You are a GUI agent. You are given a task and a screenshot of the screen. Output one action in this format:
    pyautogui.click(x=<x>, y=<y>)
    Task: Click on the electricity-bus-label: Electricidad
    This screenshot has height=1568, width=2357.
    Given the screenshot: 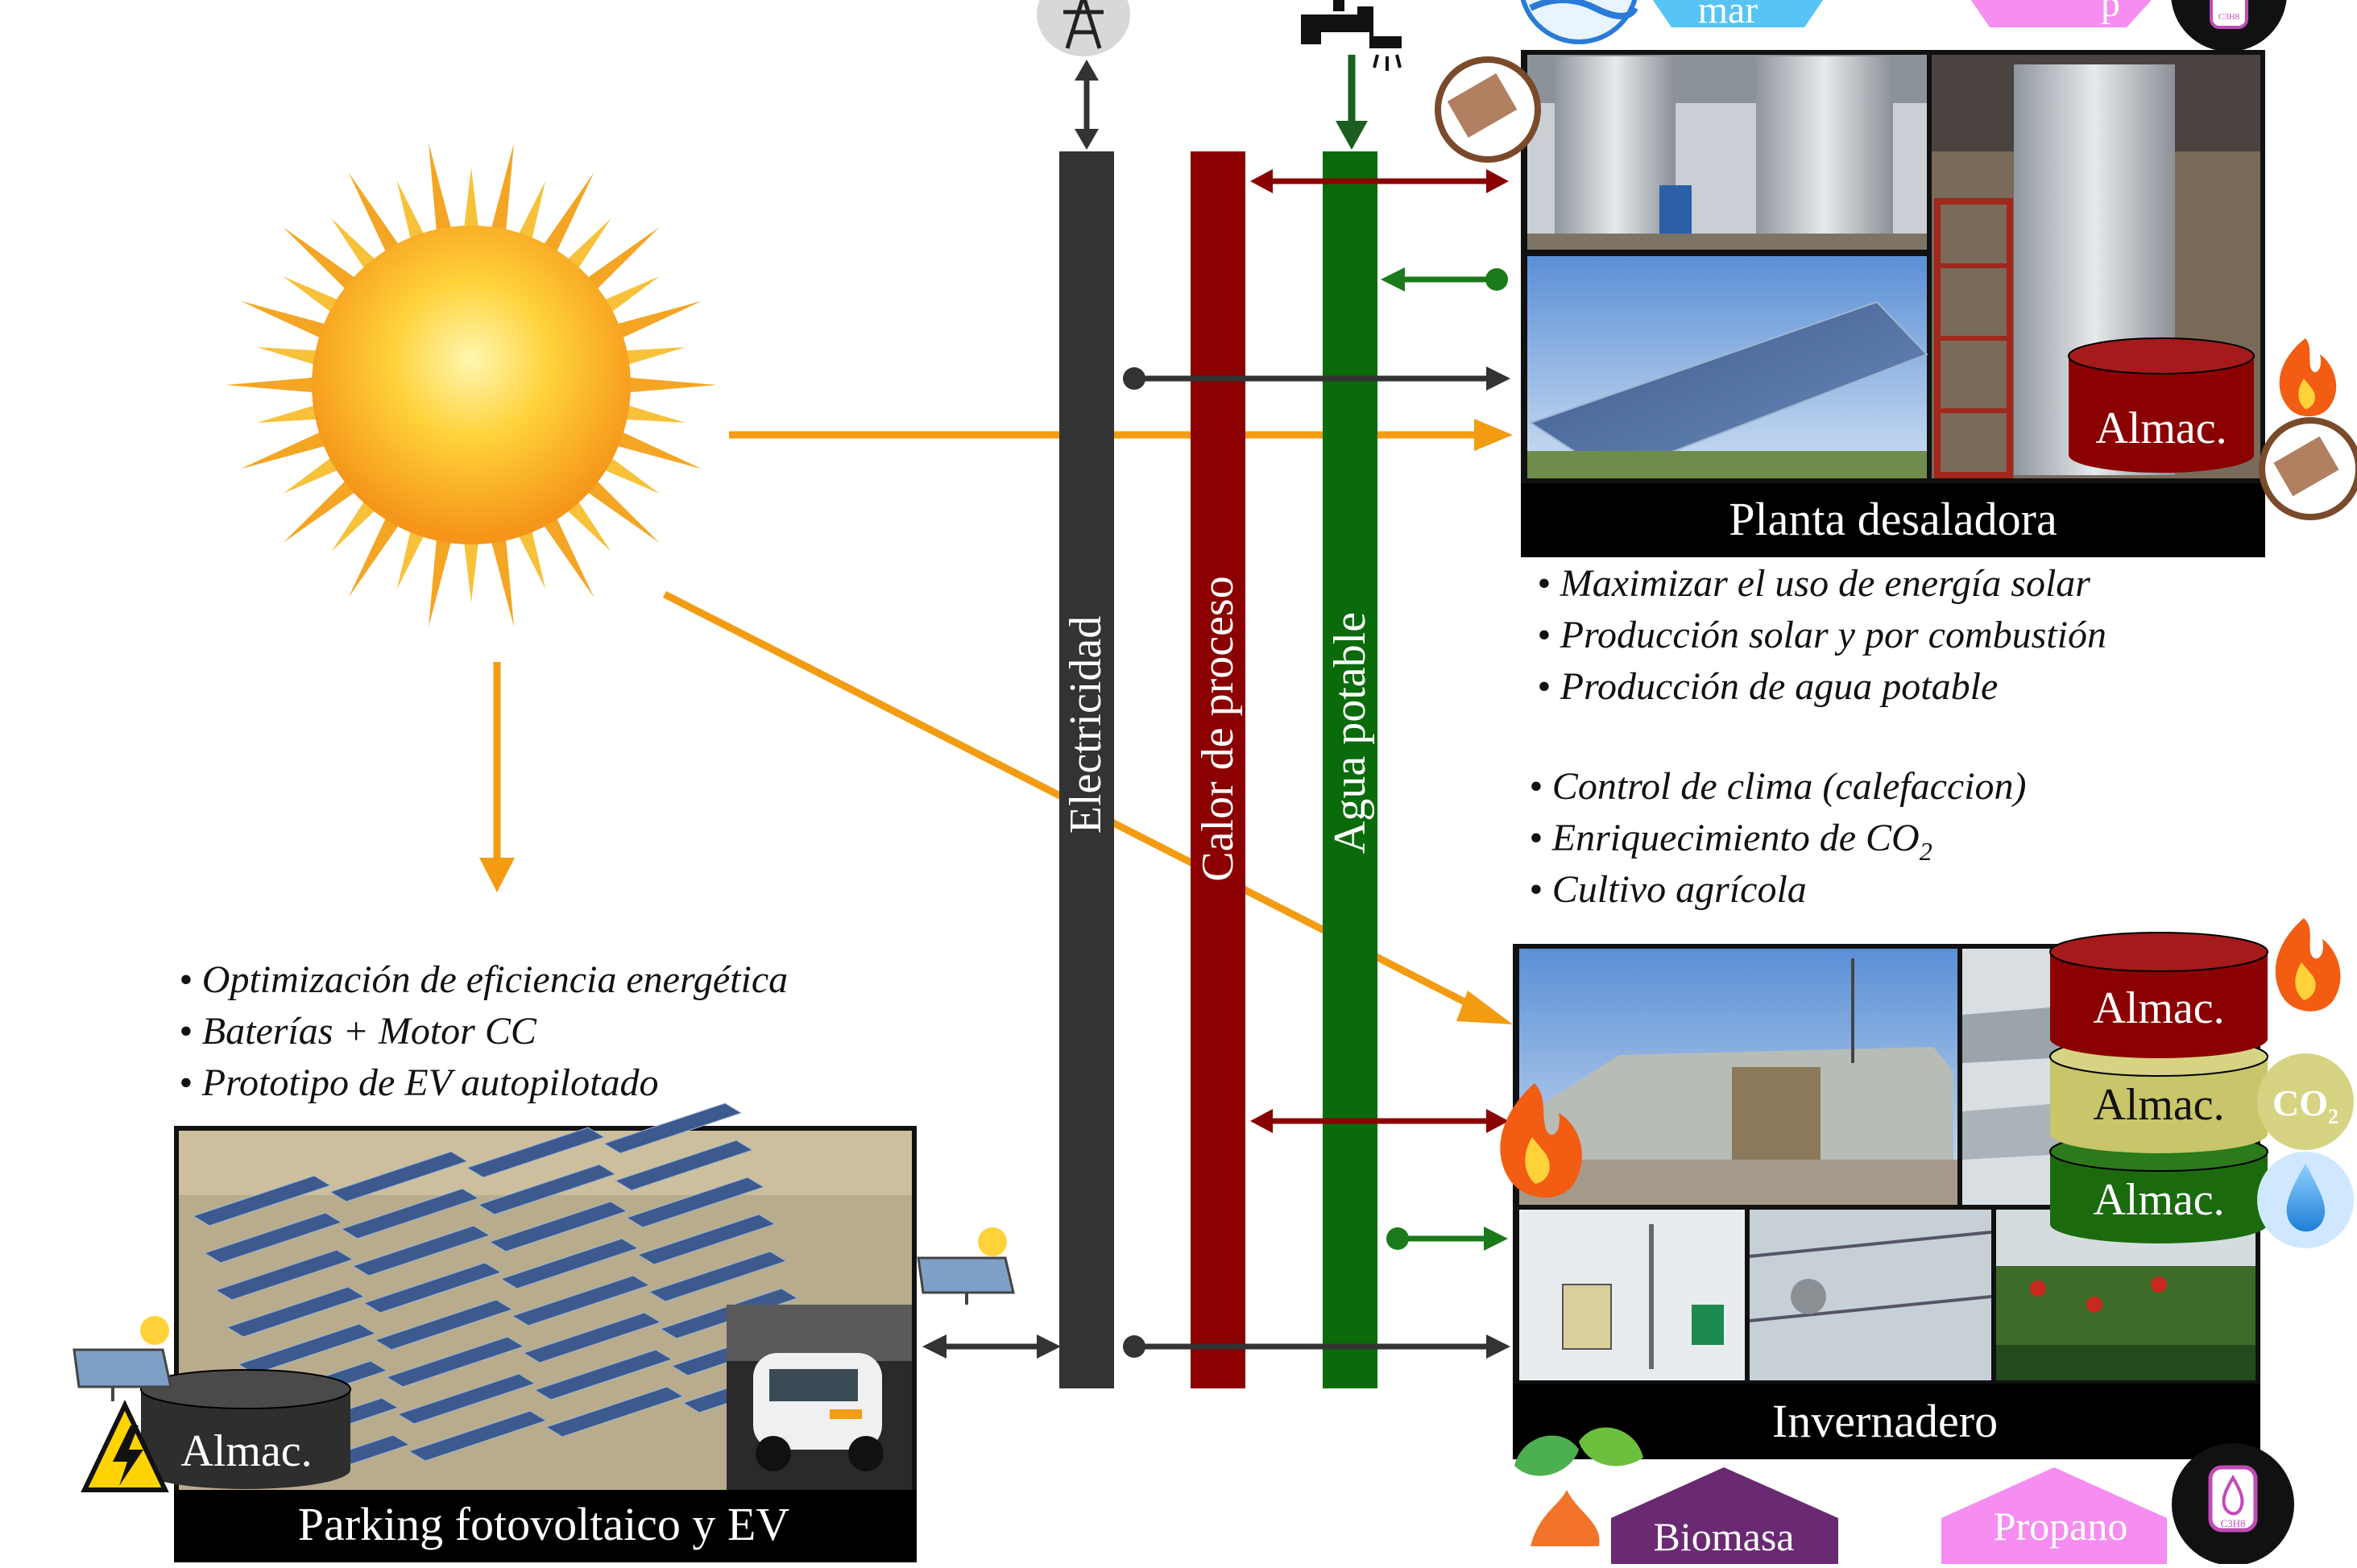 What is the action you would take?
    pyautogui.click(x=1086, y=725)
    